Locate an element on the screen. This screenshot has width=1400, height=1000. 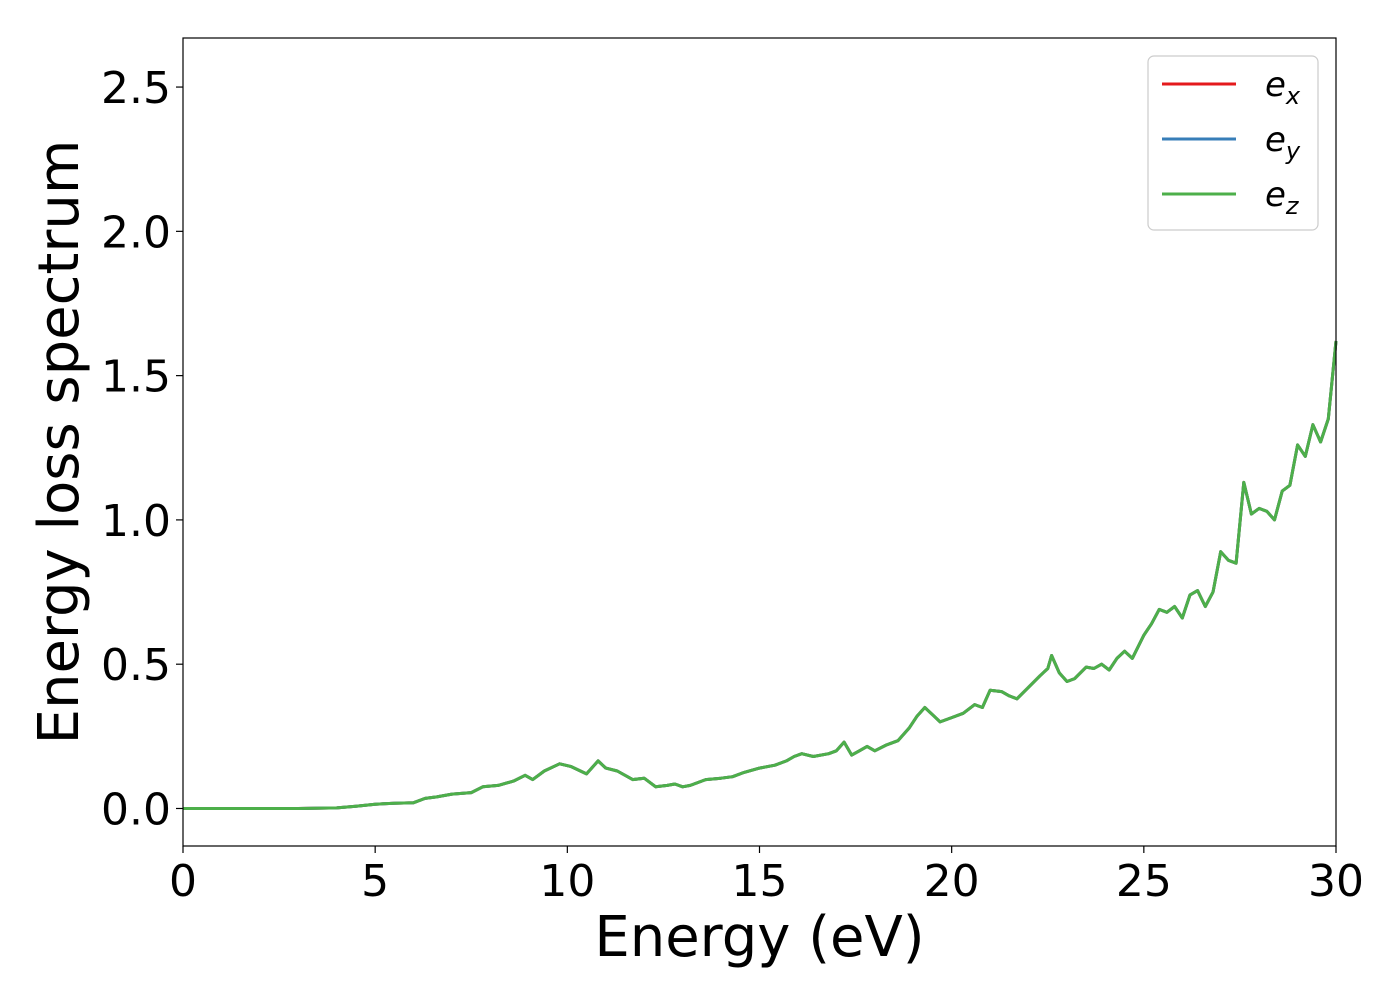
legend-box is located at coordinates (1233, 143).